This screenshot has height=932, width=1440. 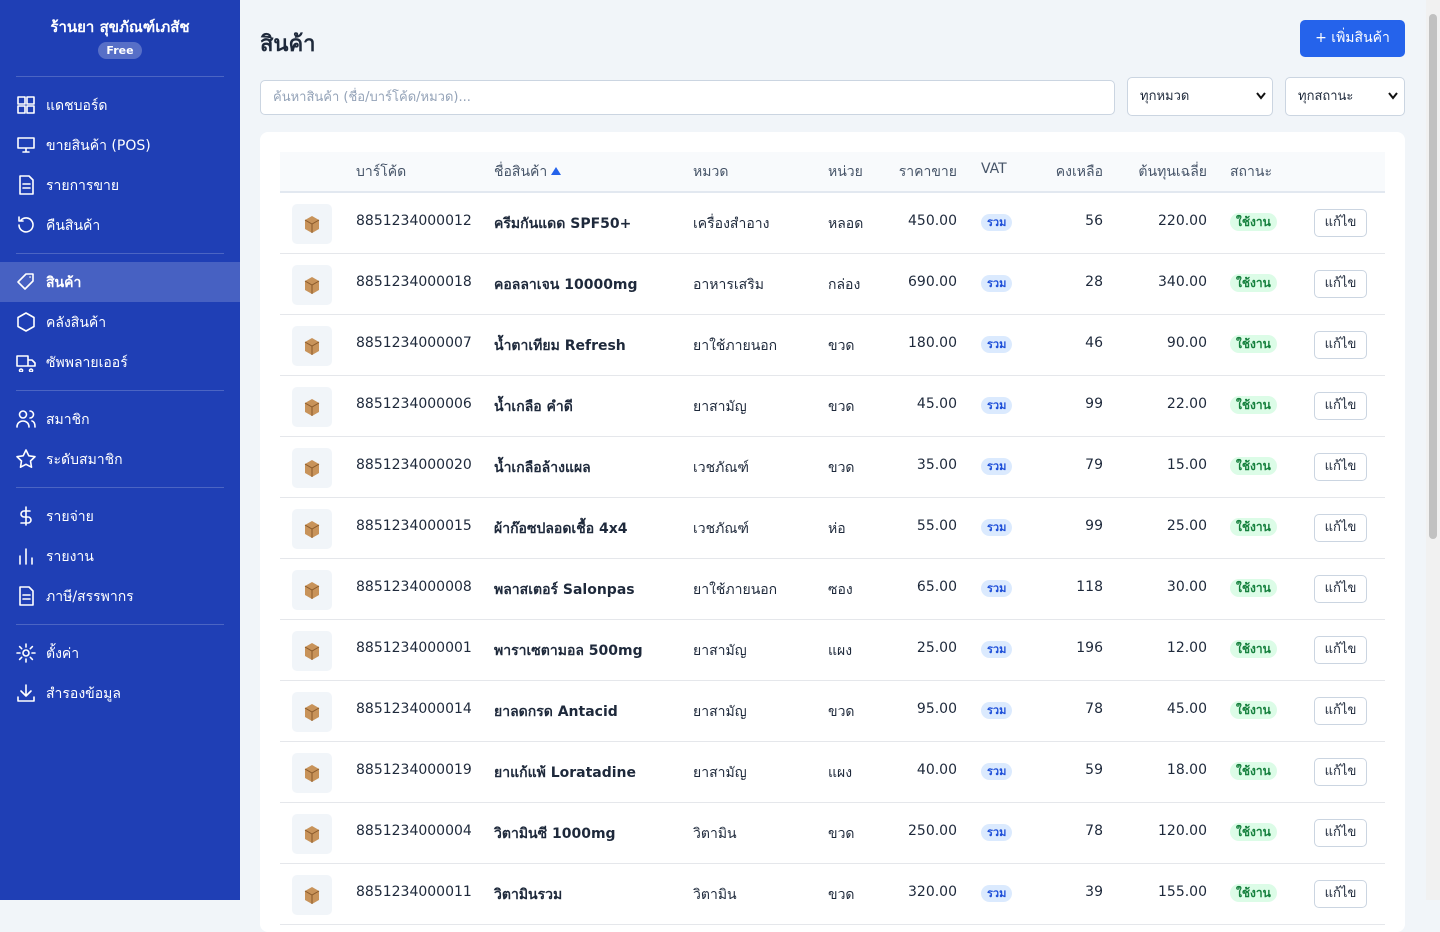 What do you see at coordinates (932, 343) in the screenshot?
I see `table-cell: 180.00` at bounding box center [932, 343].